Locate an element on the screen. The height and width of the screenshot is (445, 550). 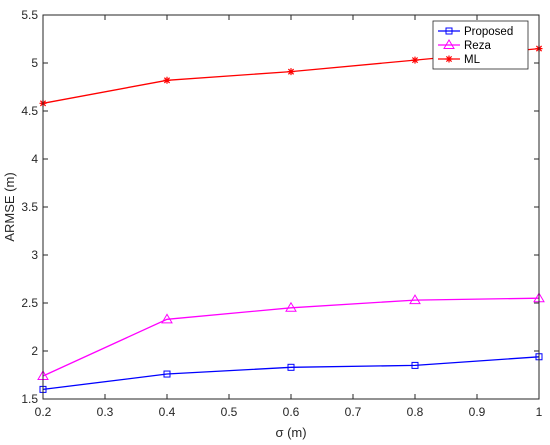
y-tick-label: 1.5 is located at coordinates (29, 399).